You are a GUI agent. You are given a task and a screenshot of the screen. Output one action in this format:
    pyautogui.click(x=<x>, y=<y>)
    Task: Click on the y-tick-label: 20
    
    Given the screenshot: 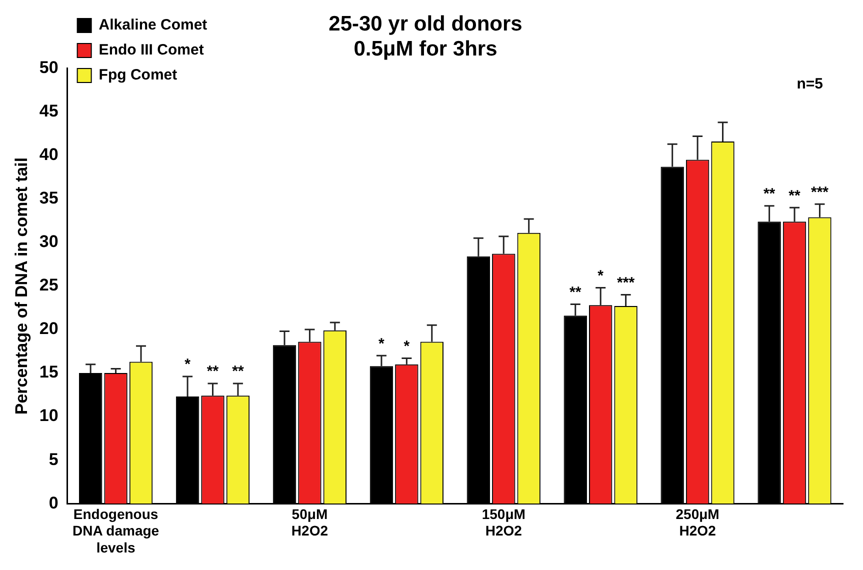 What is the action you would take?
    pyautogui.click(x=48, y=328)
    